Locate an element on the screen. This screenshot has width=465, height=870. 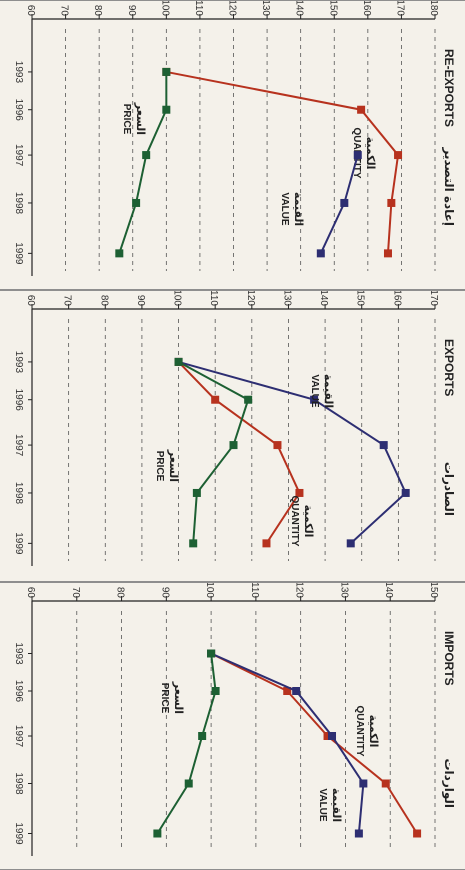
chart-title: EXPORTS is located at coordinates (449, 367).